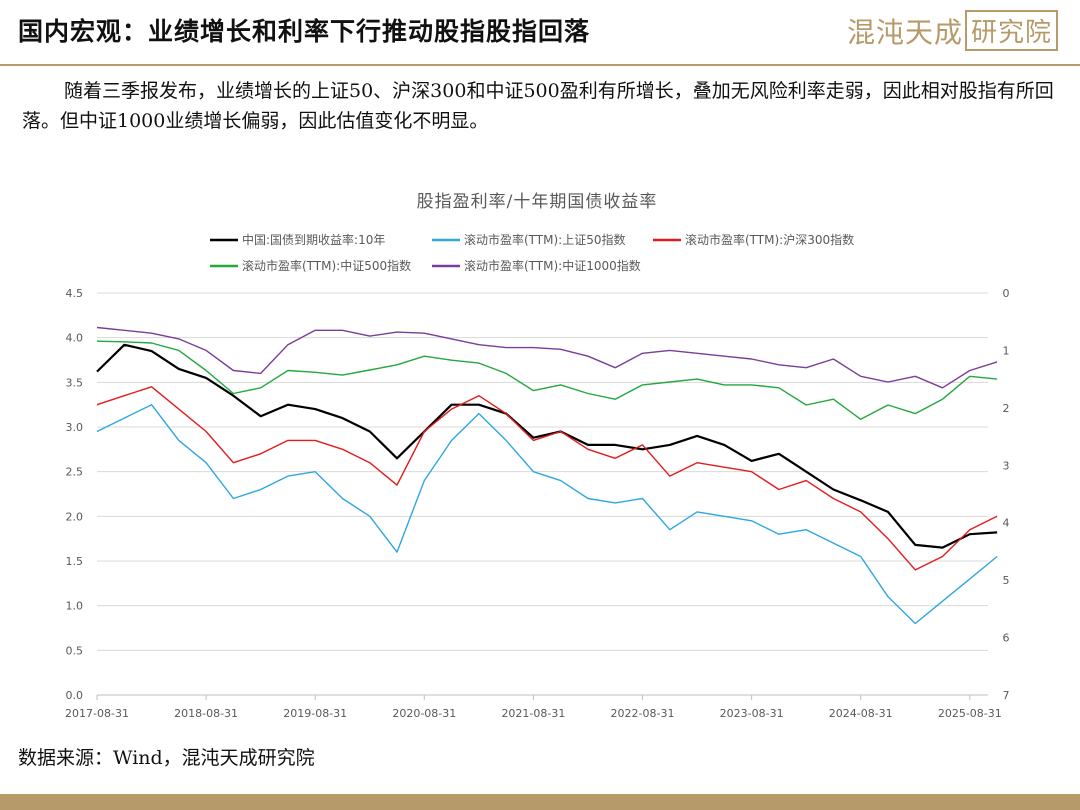  What do you see at coordinates (75, 427) in the screenshot?
I see `left-tick-label: 3.0` at bounding box center [75, 427].